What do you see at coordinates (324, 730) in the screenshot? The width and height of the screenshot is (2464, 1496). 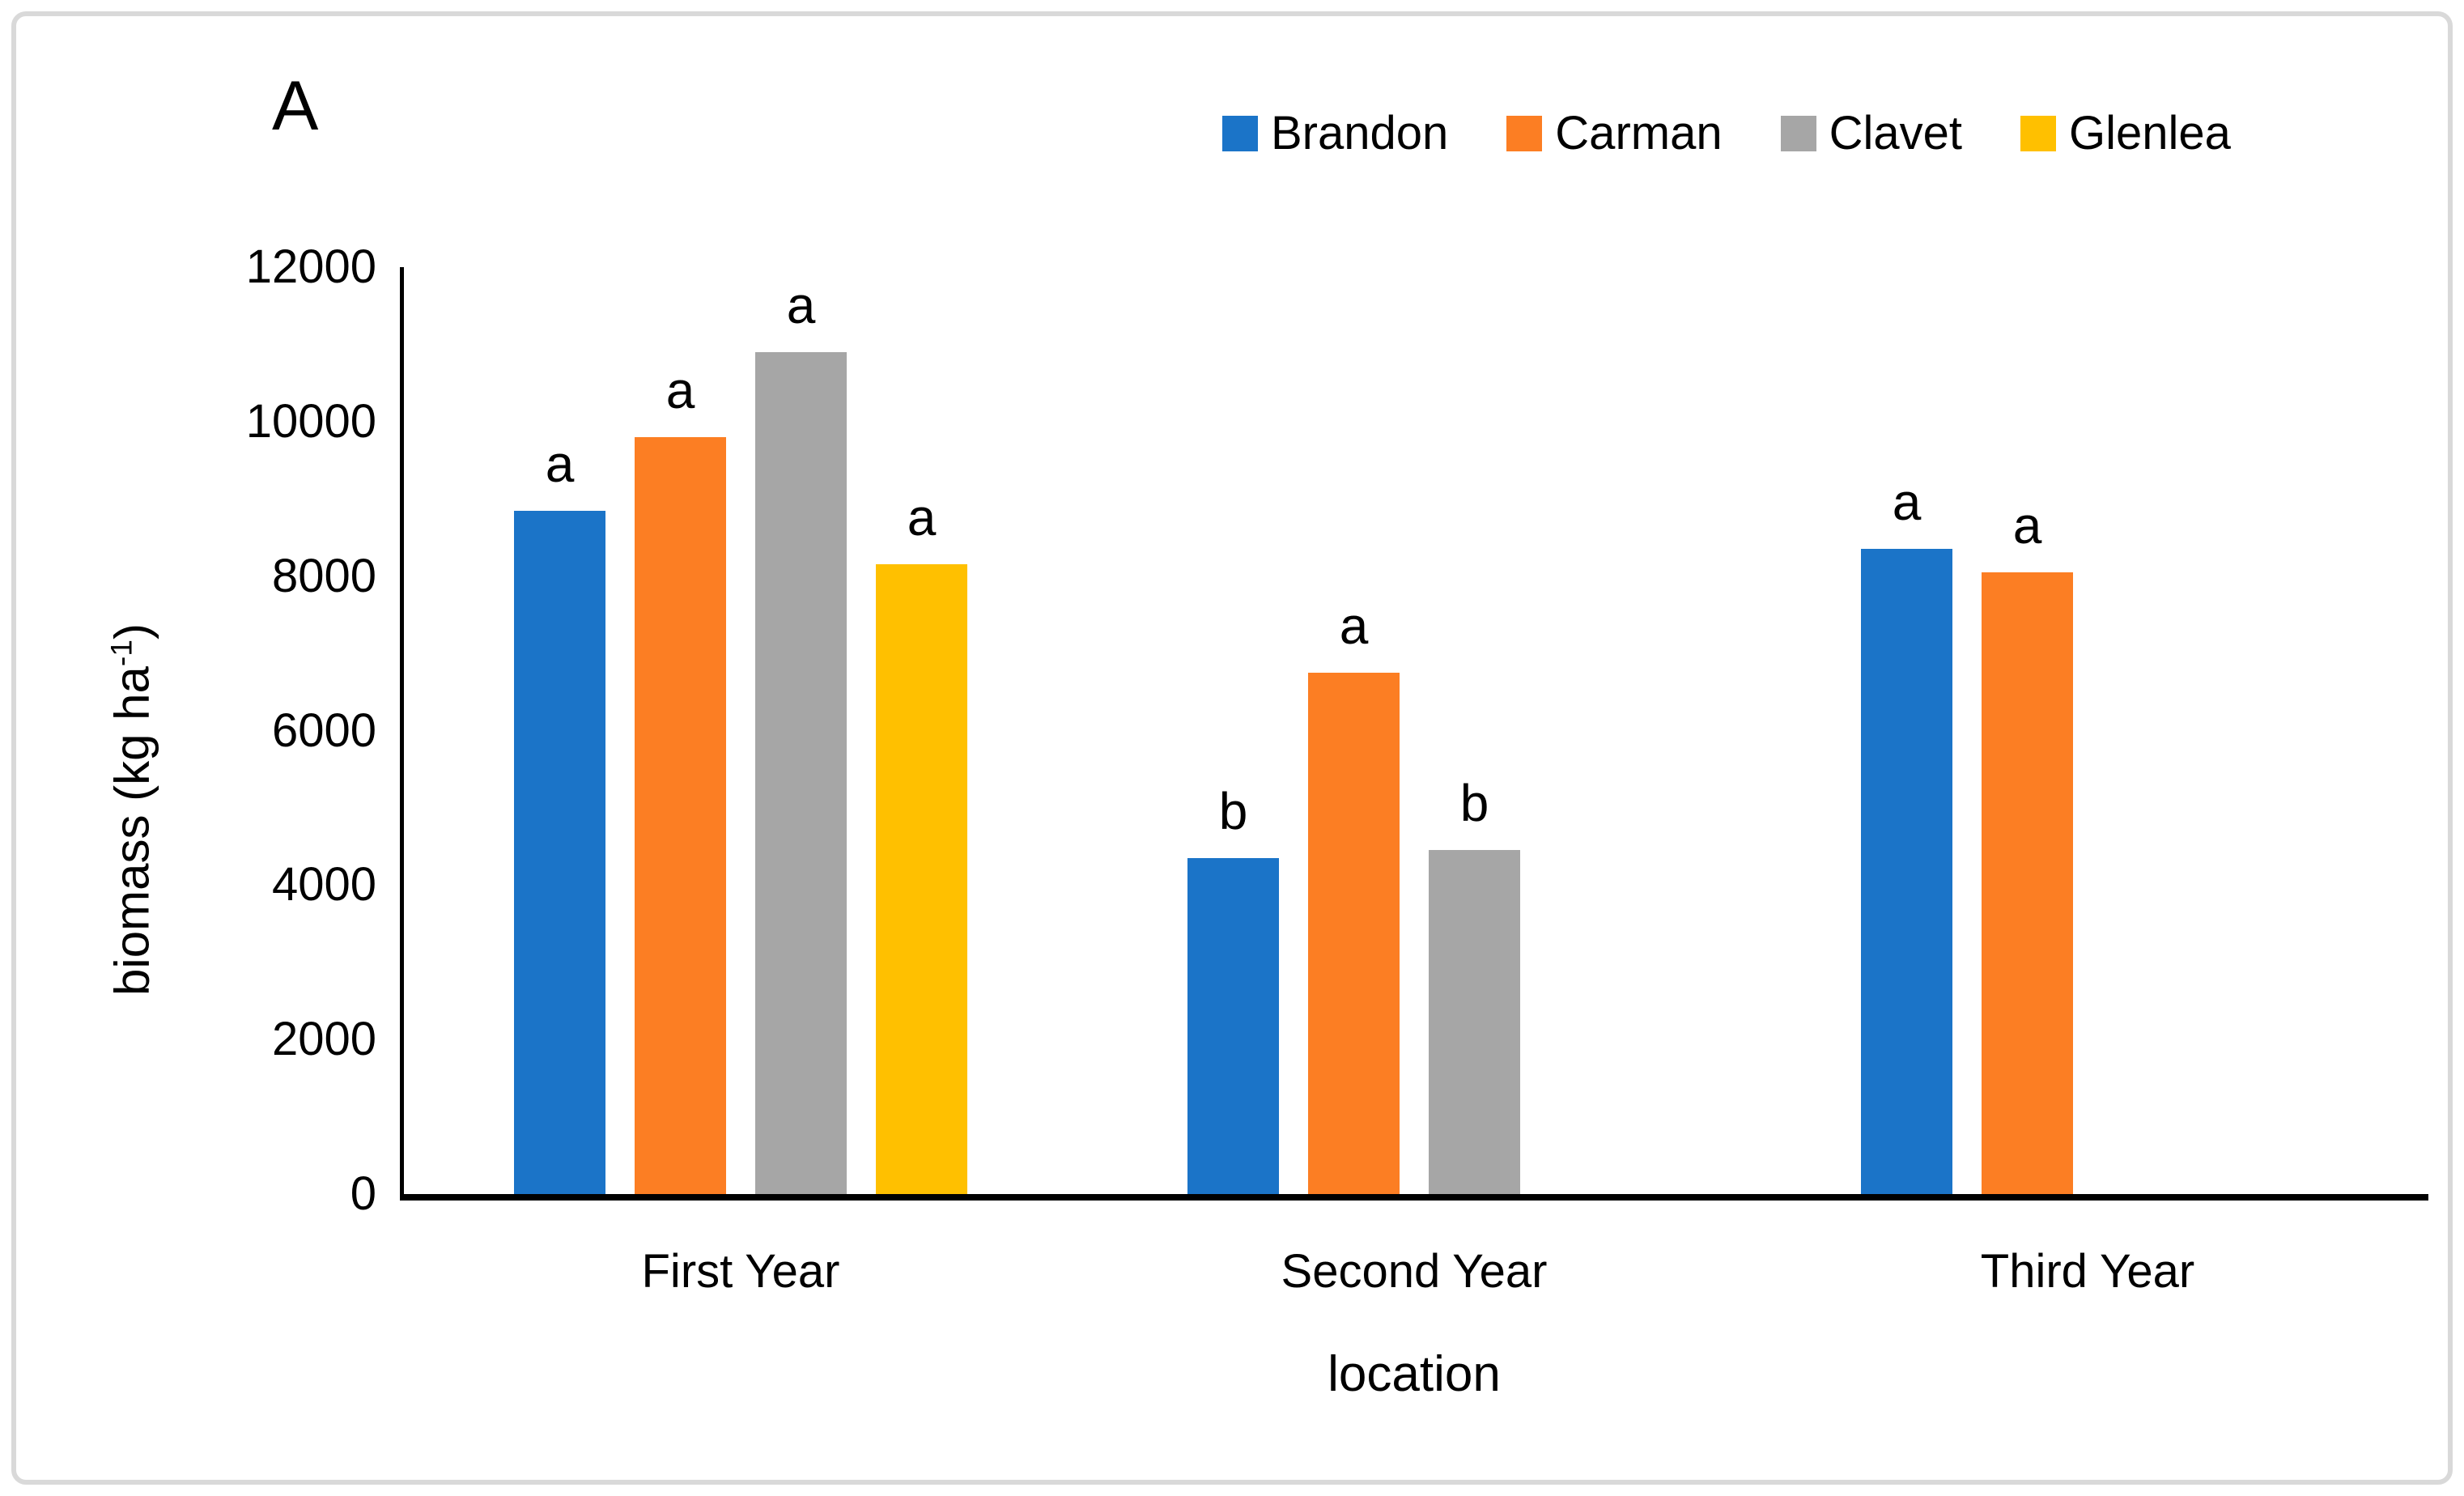 I see `y-tick-label: 6000` at bounding box center [324, 730].